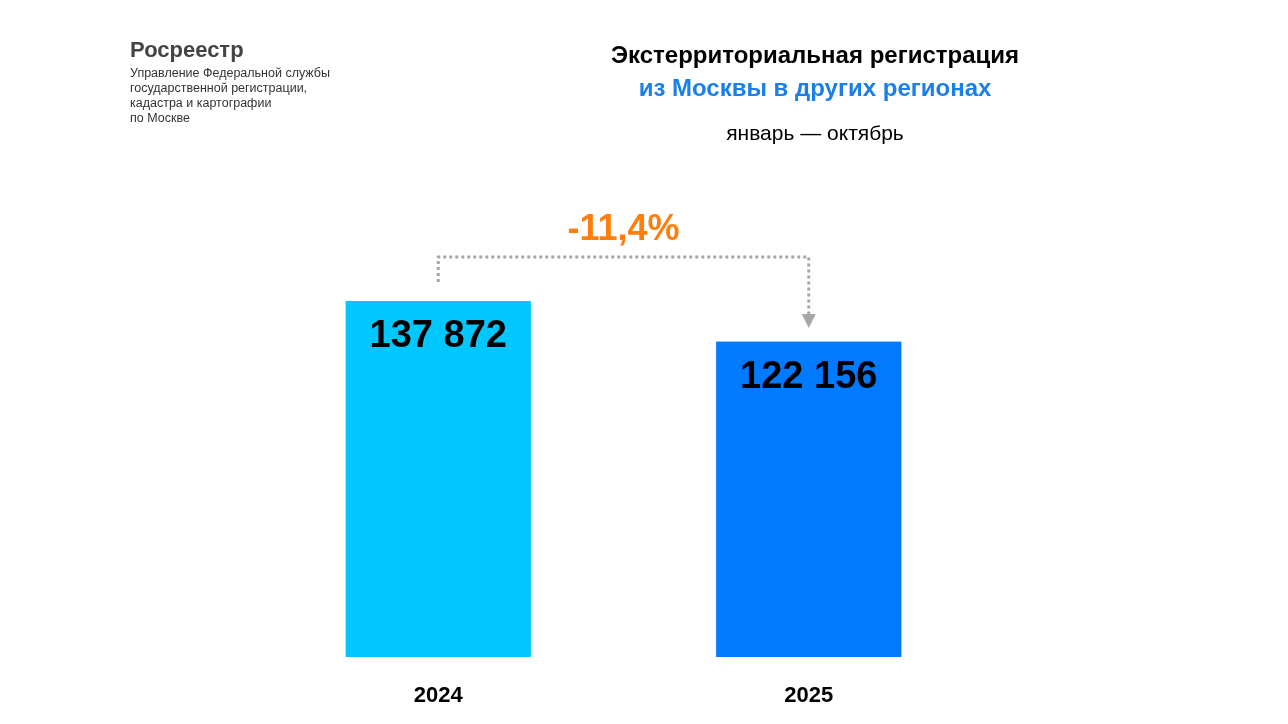  What do you see at coordinates (815, 71) in the screenshot?
I see `chart-title: Экстерриториальная регистрация из Москвы в других регионах` at bounding box center [815, 71].